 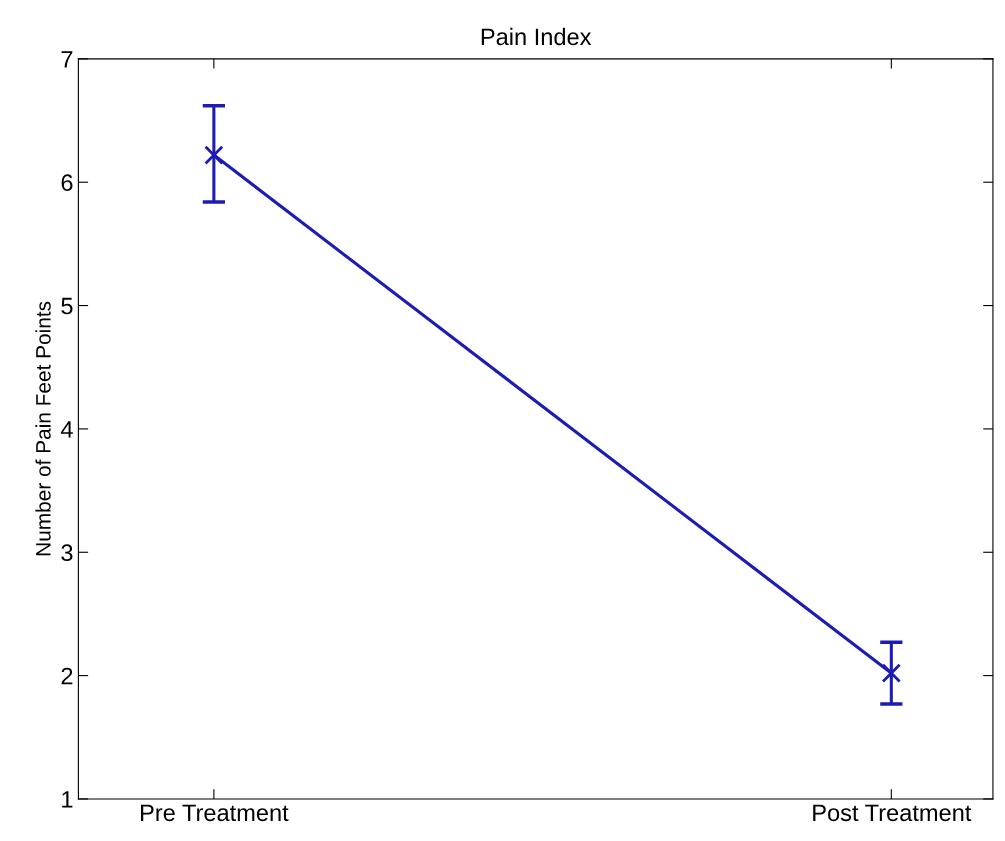 I want to click on y-axis-title: Number of Pain Feet Points, so click(x=43, y=428).